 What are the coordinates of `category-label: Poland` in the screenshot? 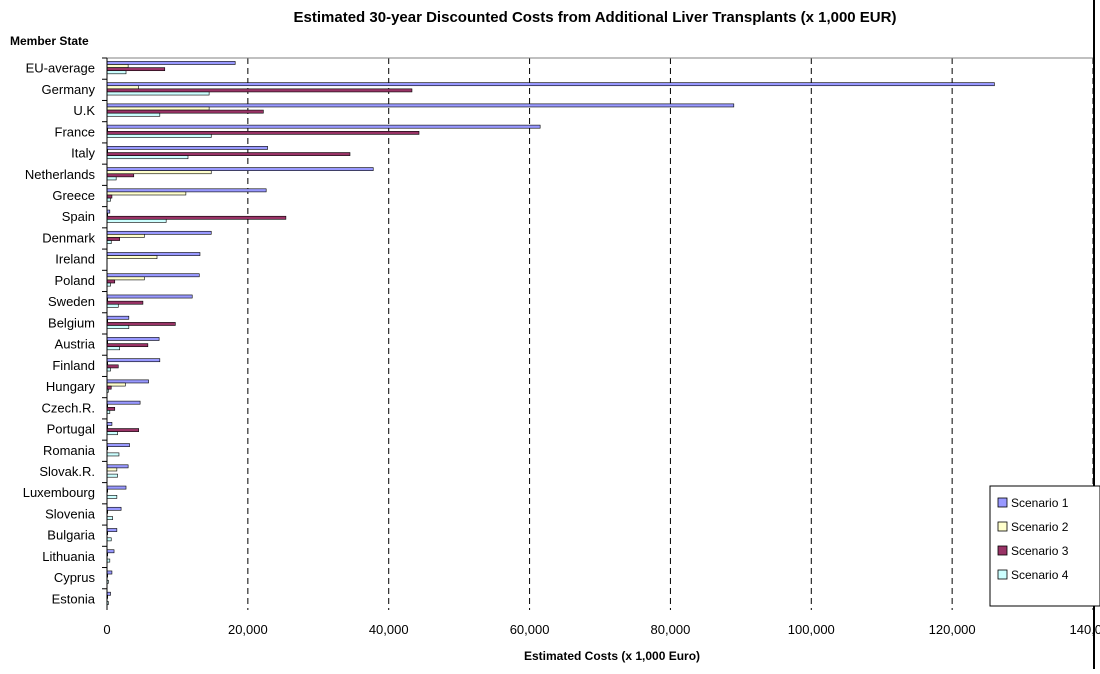 It's located at (75, 280).